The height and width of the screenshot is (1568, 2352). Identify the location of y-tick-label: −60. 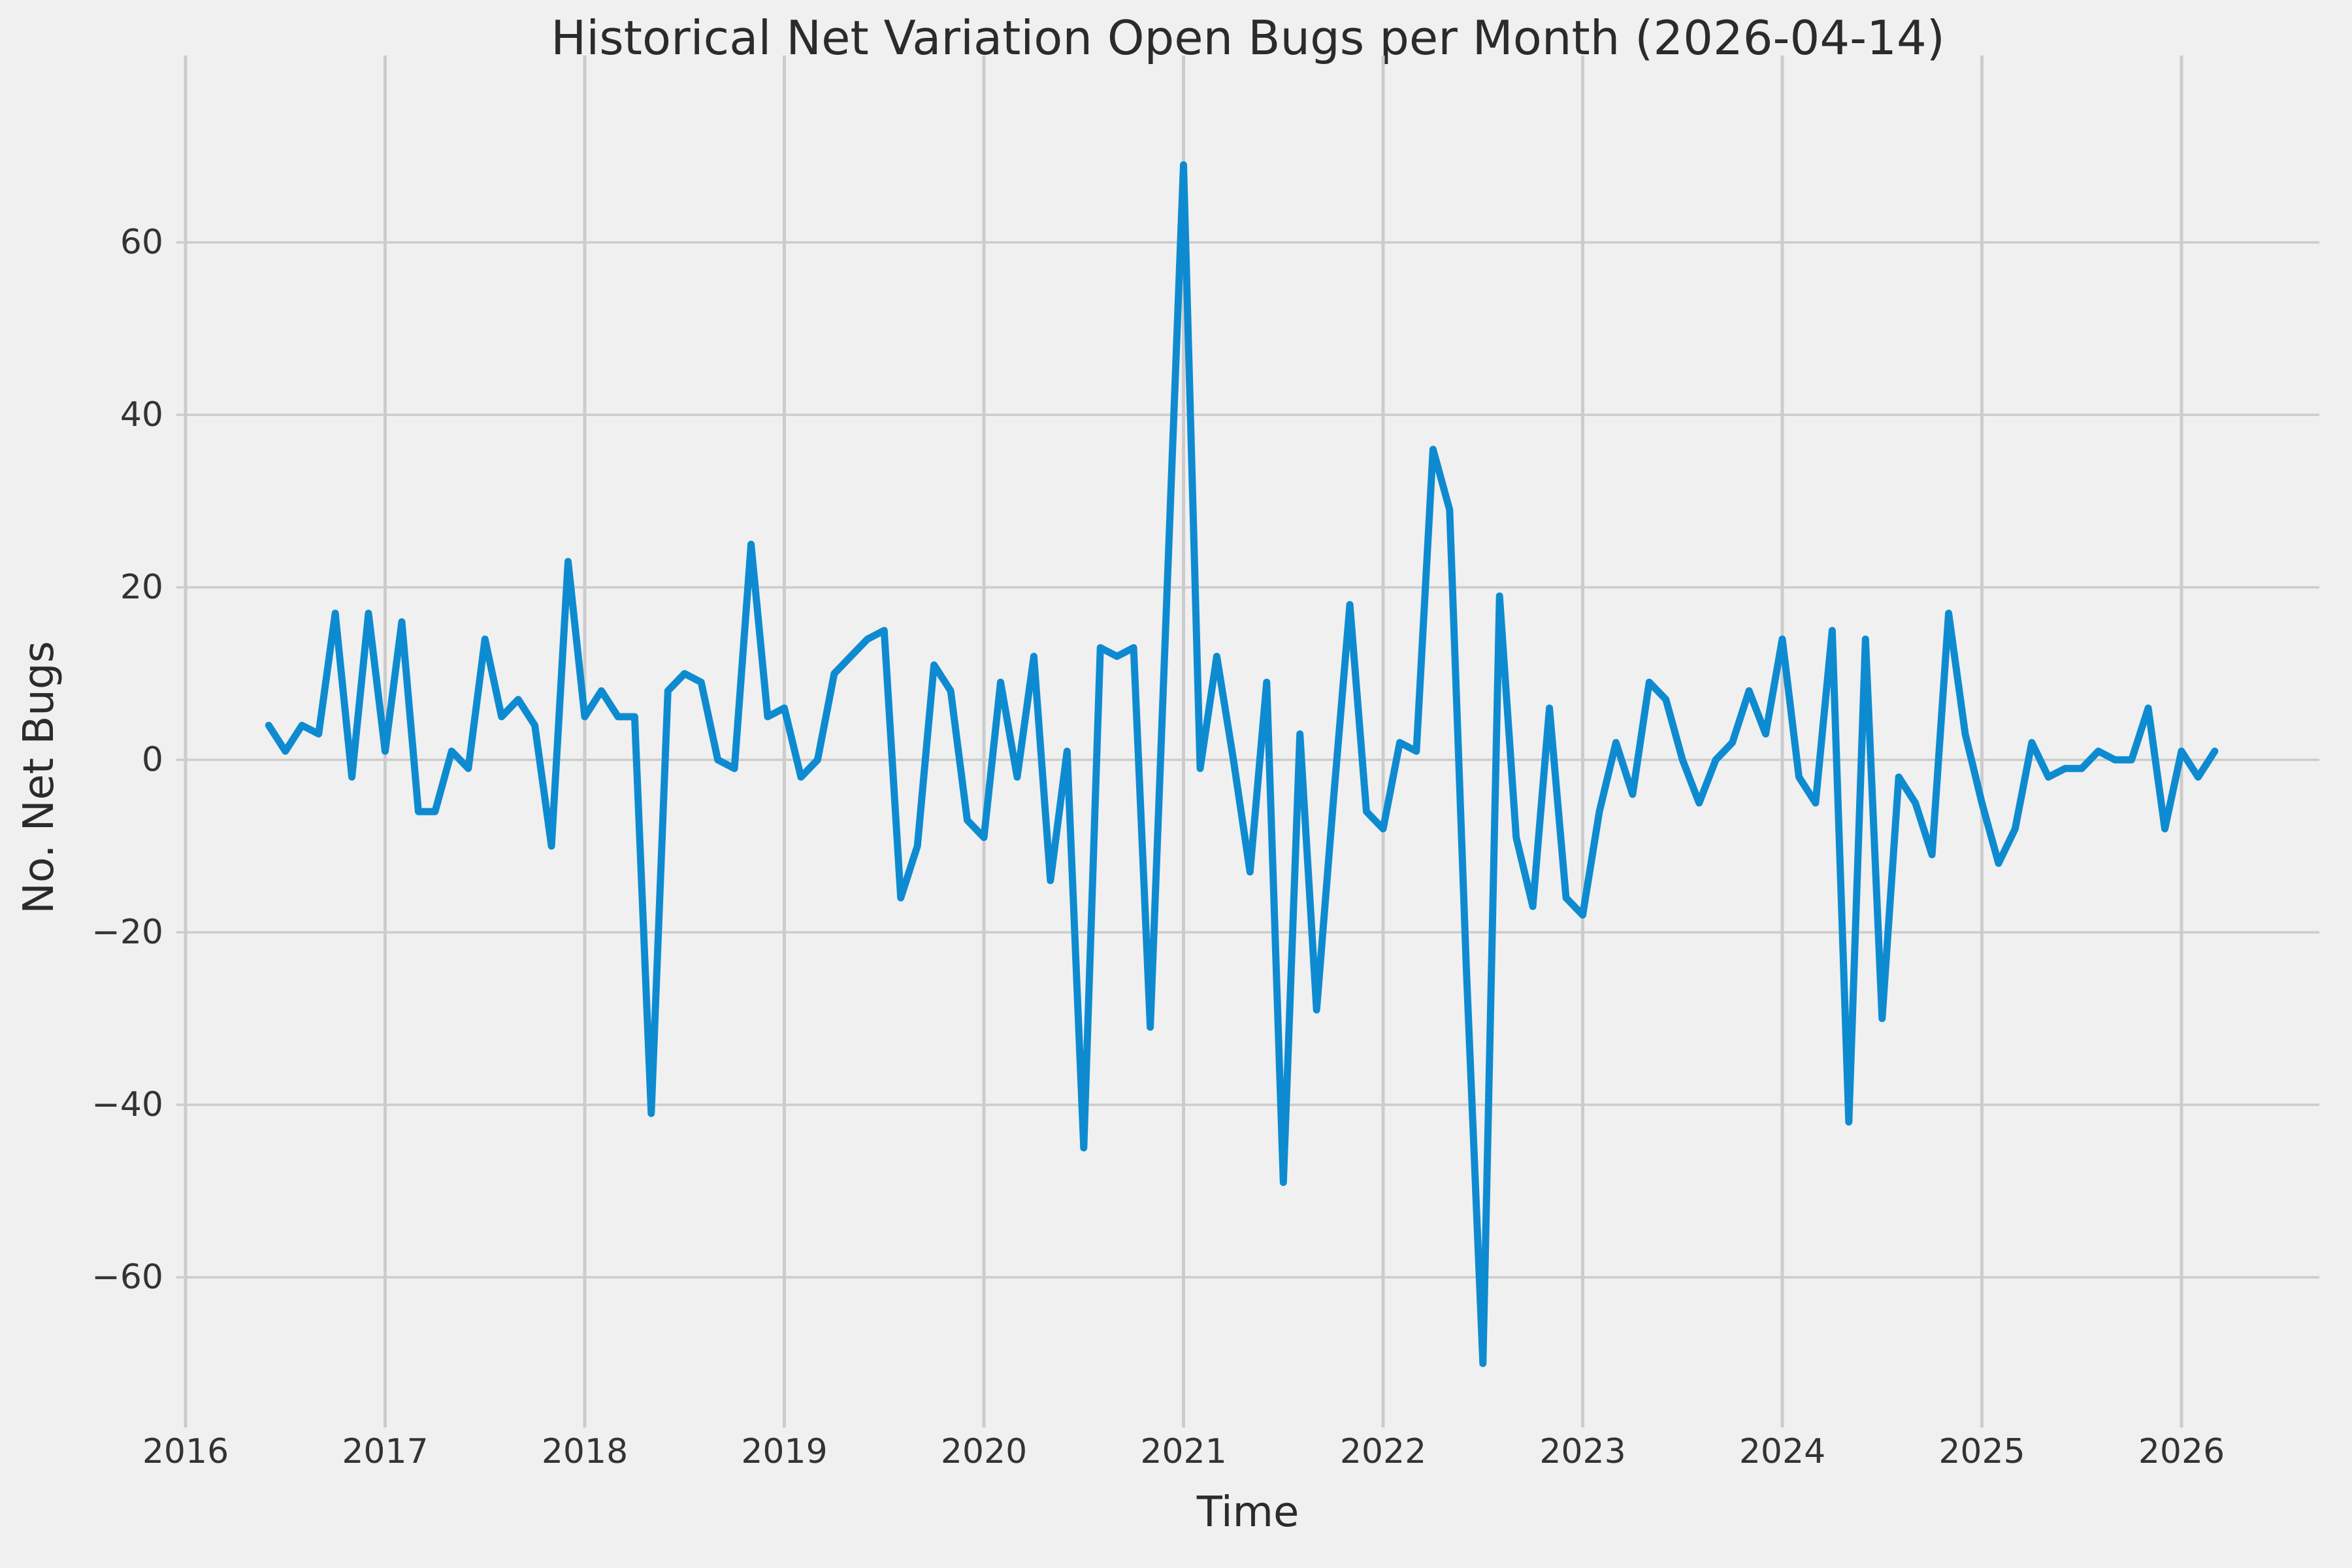
(127, 1277).